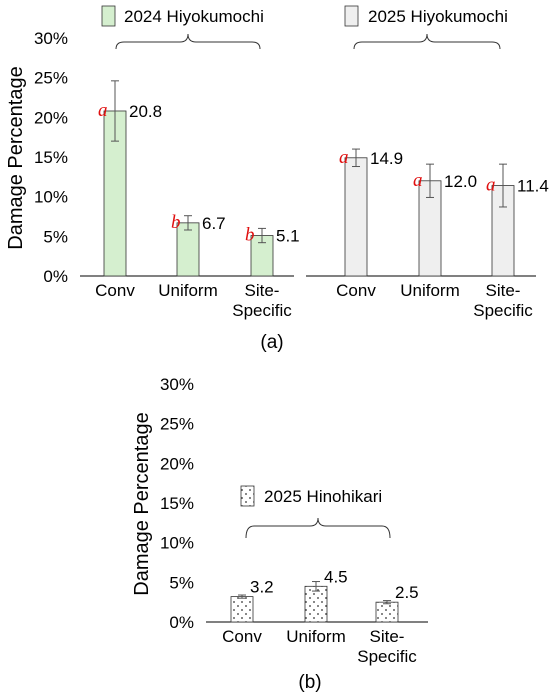 Image resolution: width=550 pixels, height=696 pixels. What do you see at coordinates (214, 223) in the screenshot?
I see `data-label: 6.7` at bounding box center [214, 223].